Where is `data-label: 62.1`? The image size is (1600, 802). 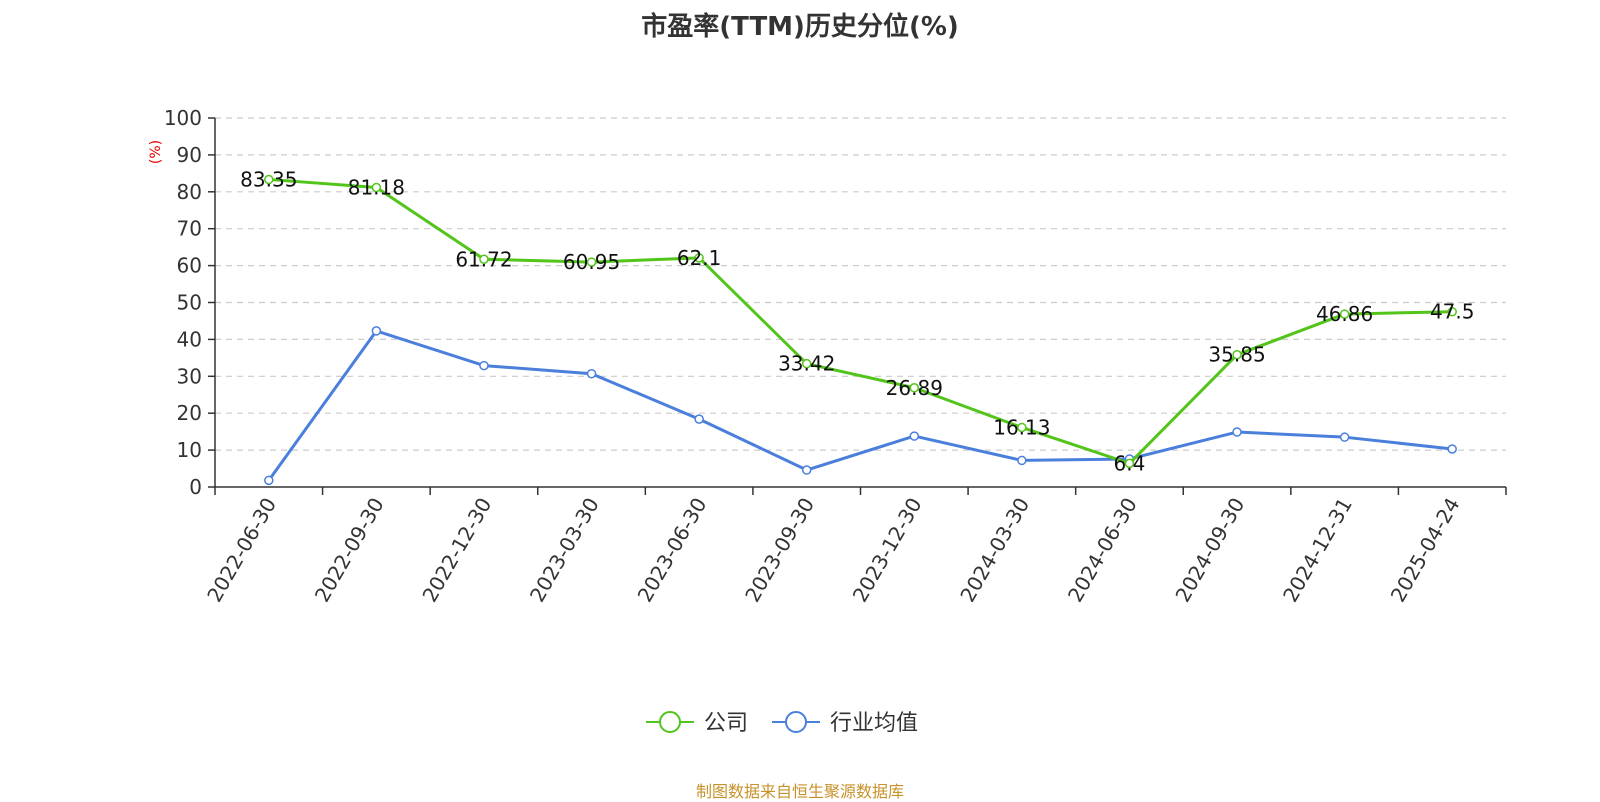
data-label: 62.1 is located at coordinates (699, 258).